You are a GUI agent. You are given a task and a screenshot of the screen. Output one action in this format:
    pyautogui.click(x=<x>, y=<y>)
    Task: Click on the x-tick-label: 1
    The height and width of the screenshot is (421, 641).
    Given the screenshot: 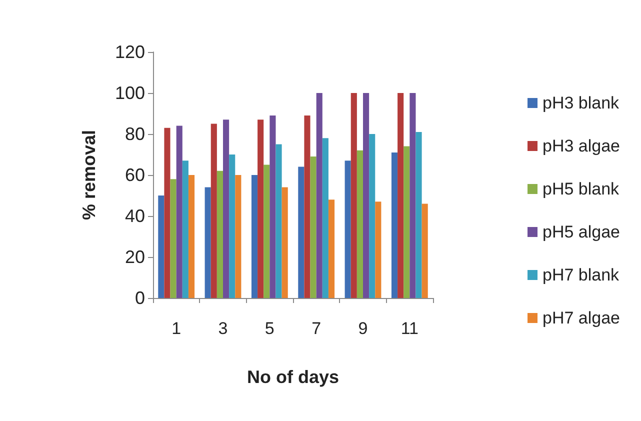 What is the action you would take?
    pyautogui.click(x=177, y=328)
    